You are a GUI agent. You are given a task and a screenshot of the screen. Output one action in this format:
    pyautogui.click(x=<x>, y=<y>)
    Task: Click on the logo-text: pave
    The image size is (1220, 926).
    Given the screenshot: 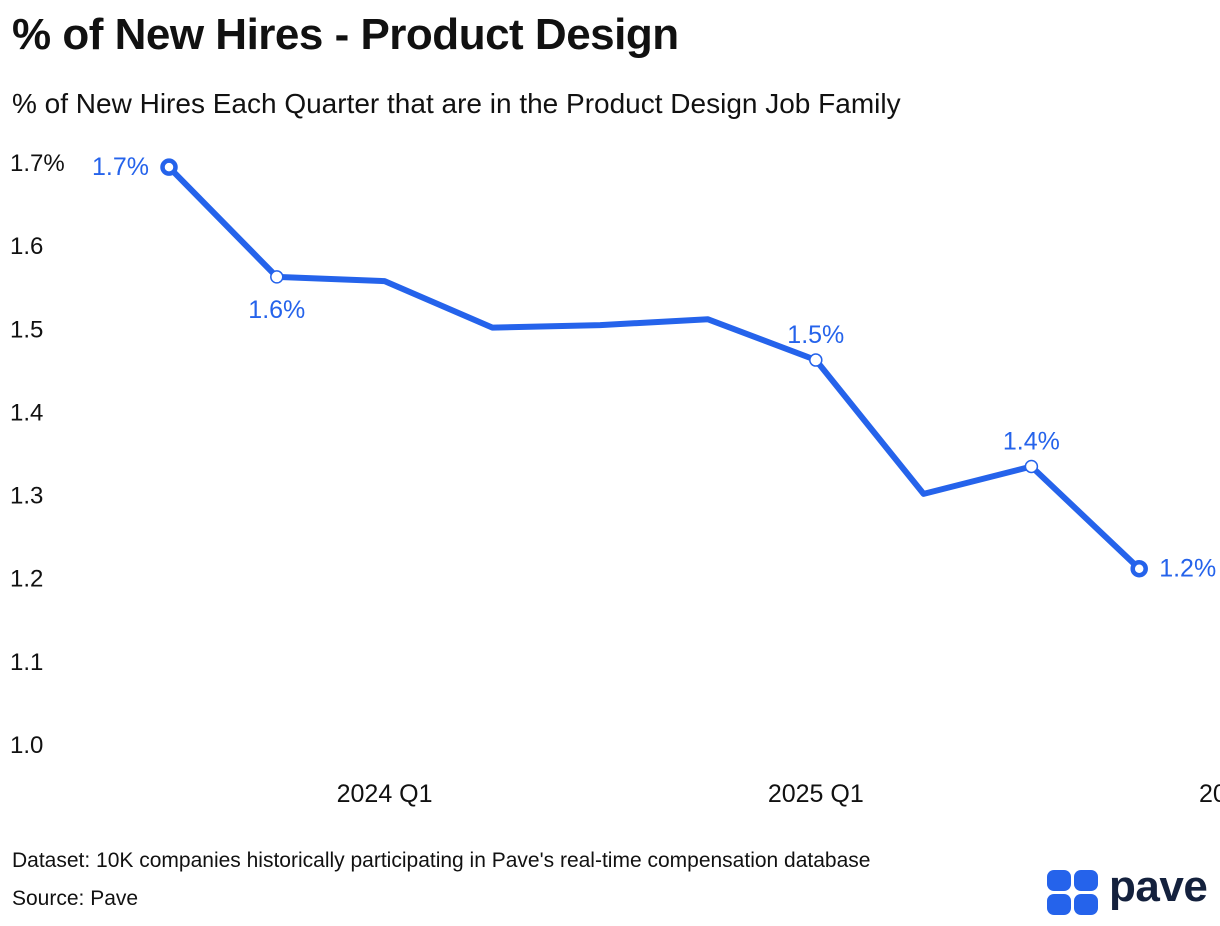 What is the action you would take?
    pyautogui.click(x=1158, y=886)
    